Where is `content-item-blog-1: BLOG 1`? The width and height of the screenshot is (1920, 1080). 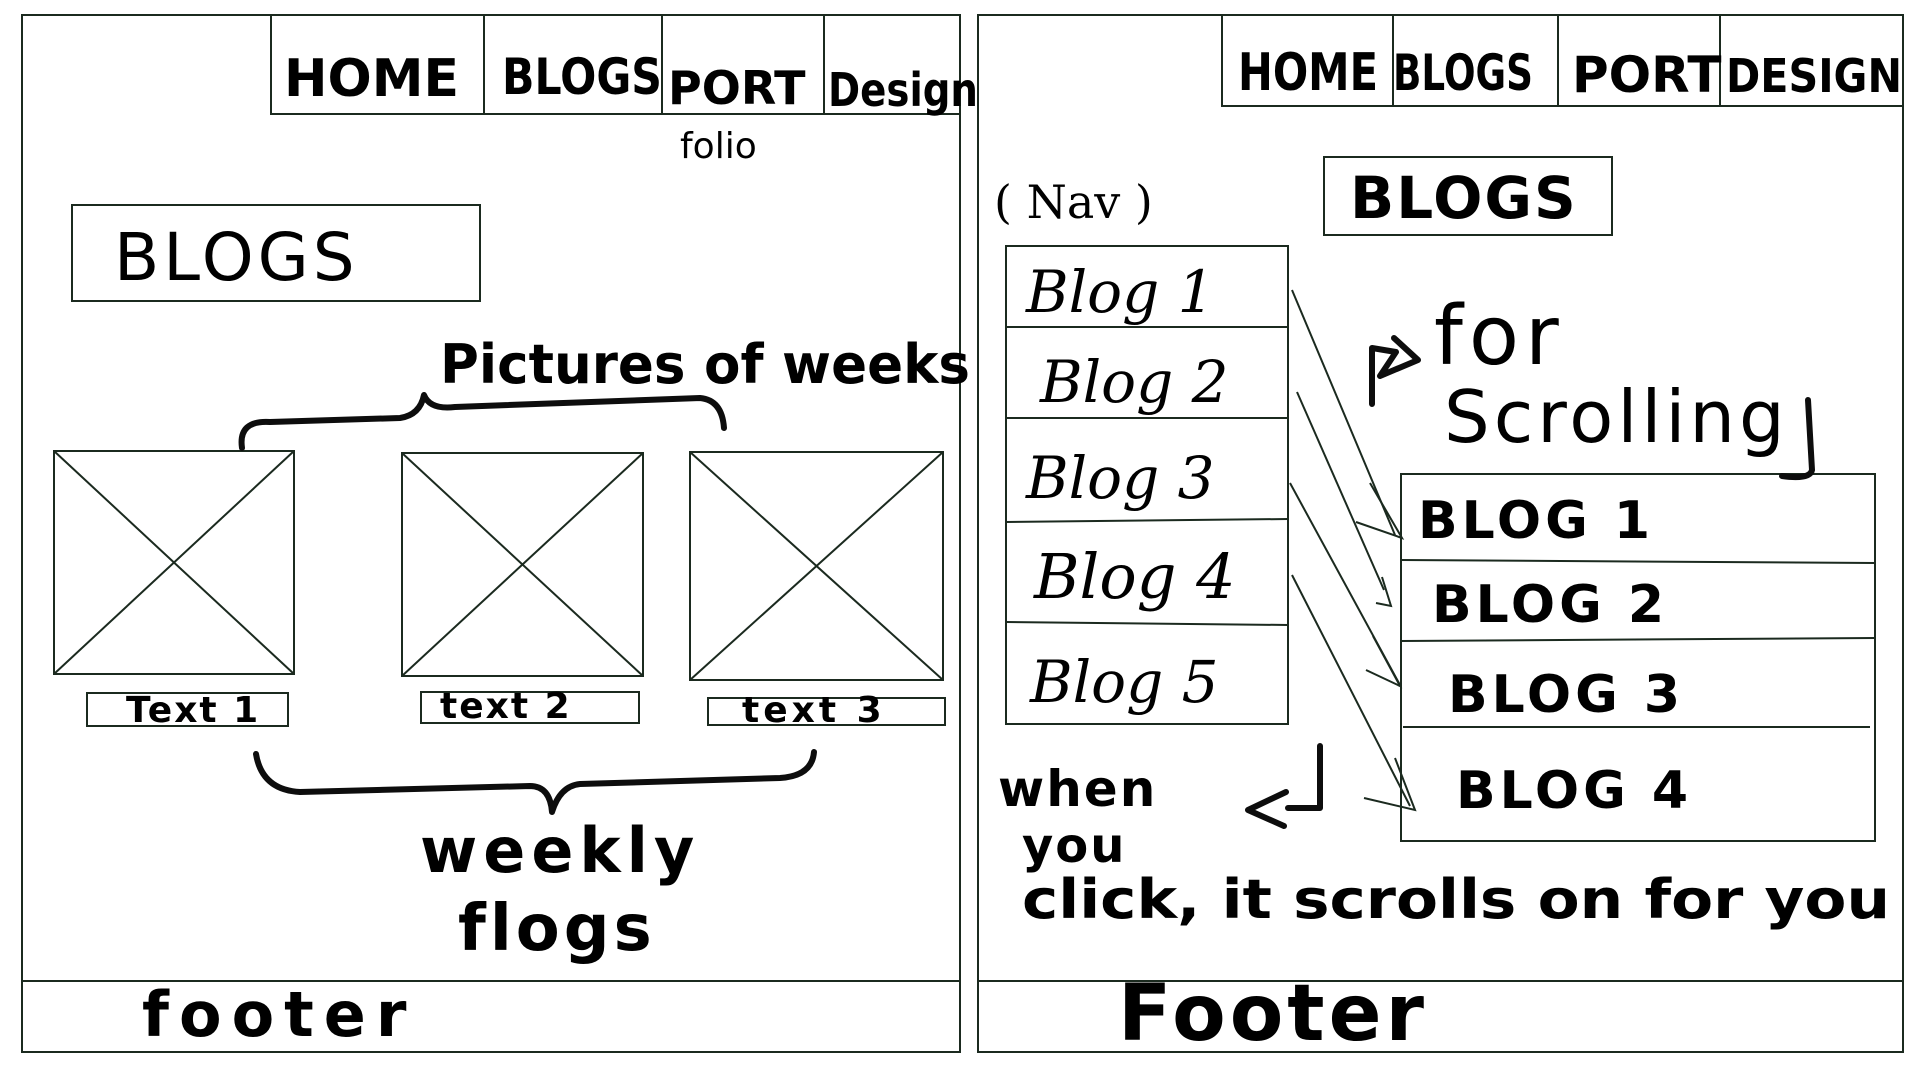
content-item-blog-1: BLOG 1 is located at coordinates (1536, 521).